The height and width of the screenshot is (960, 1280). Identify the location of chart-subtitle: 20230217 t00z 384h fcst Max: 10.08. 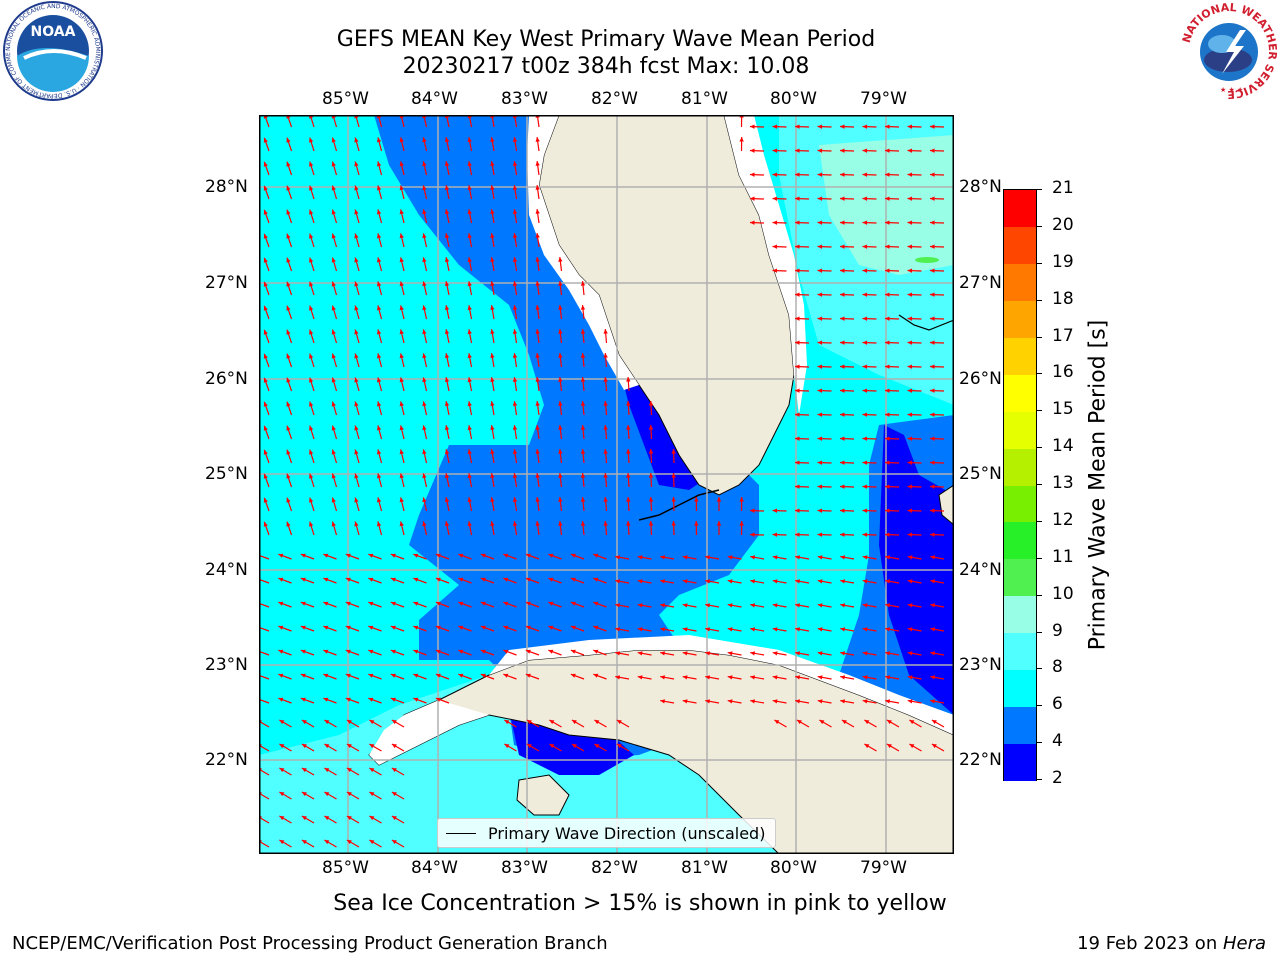
(606, 66).